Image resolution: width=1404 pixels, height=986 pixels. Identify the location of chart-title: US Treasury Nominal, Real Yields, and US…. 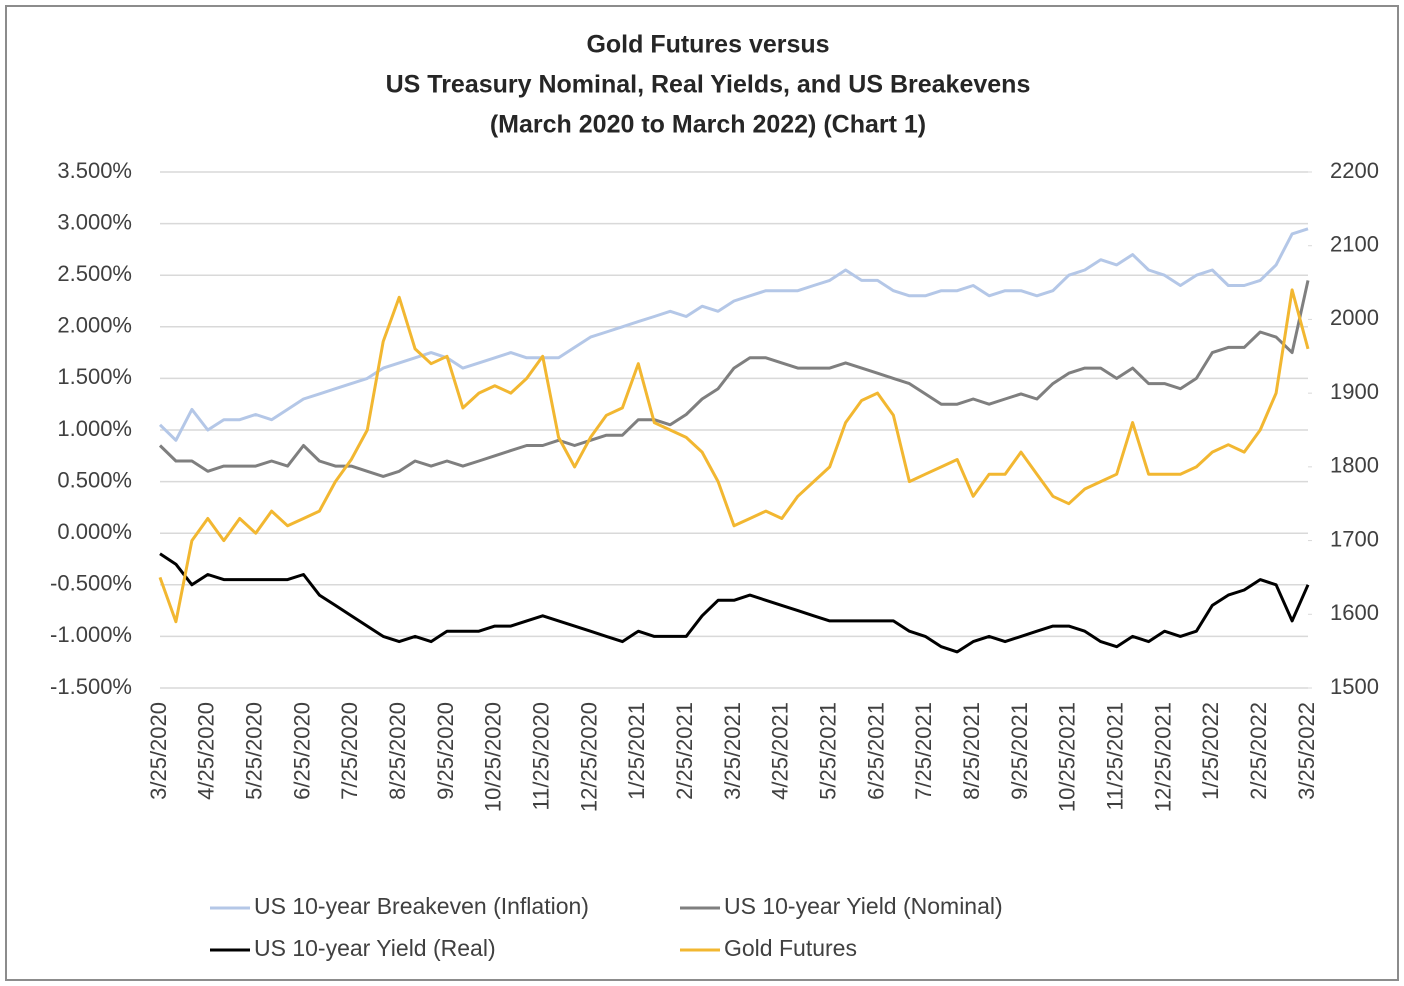
(708, 85).